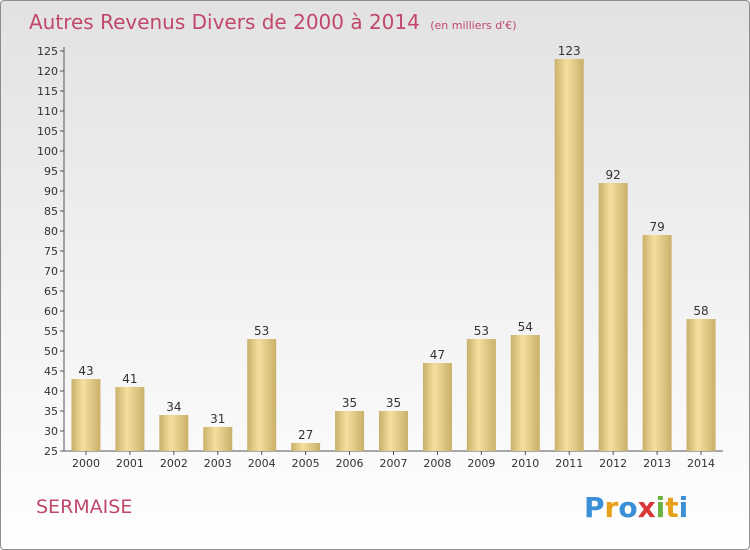 This screenshot has width=750, height=550. Describe the element at coordinates (86, 463) in the screenshot. I see `x-tick-label: 2000` at that location.